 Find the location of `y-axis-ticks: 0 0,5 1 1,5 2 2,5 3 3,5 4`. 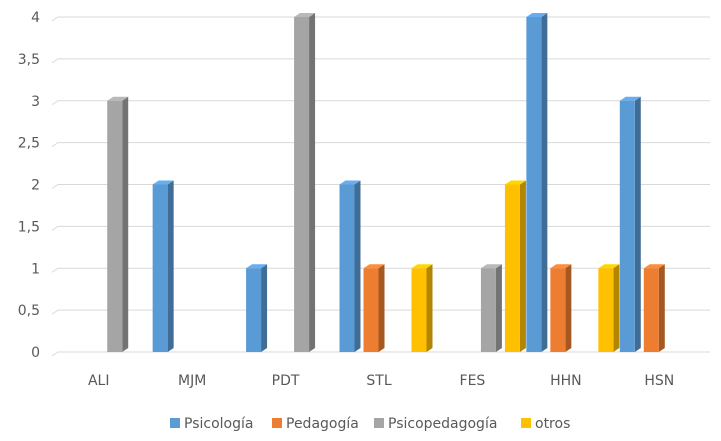

y-axis-ticks: 0 0,5 1 1,5 2 2,5 3 3,5 4 is located at coordinates (29, 185).